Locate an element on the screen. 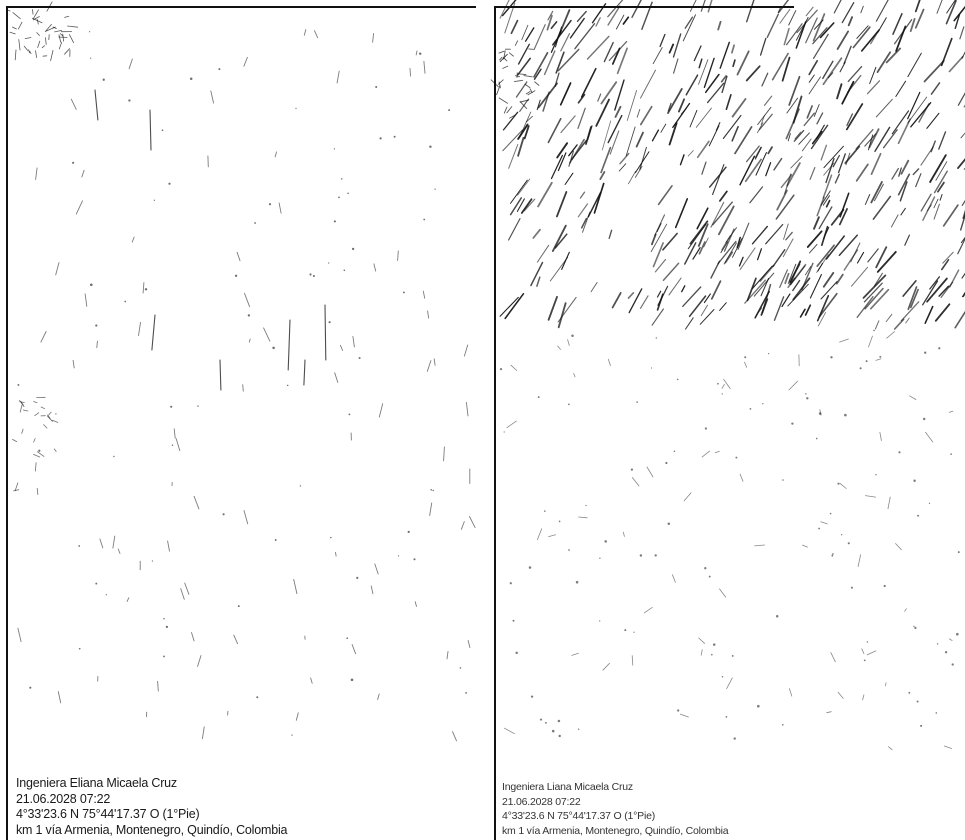 Image resolution: width=965 pixels, height=840 pixels. photo-left-edge is located at coordinates (7, 423).